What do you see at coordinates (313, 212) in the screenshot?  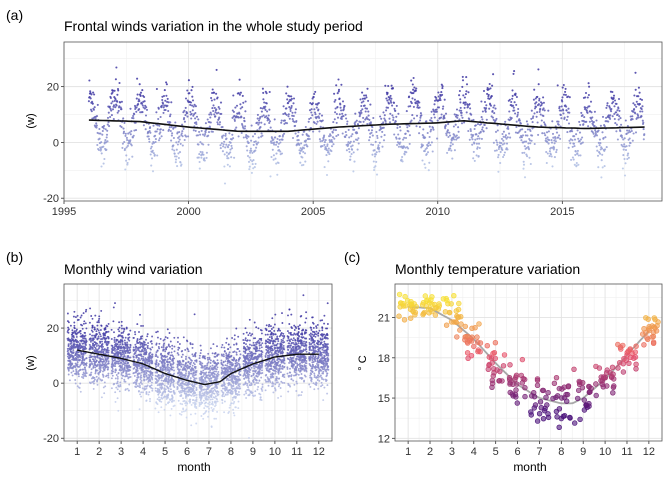 I see `chart-a-xtick-label: 2005` at bounding box center [313, 212].